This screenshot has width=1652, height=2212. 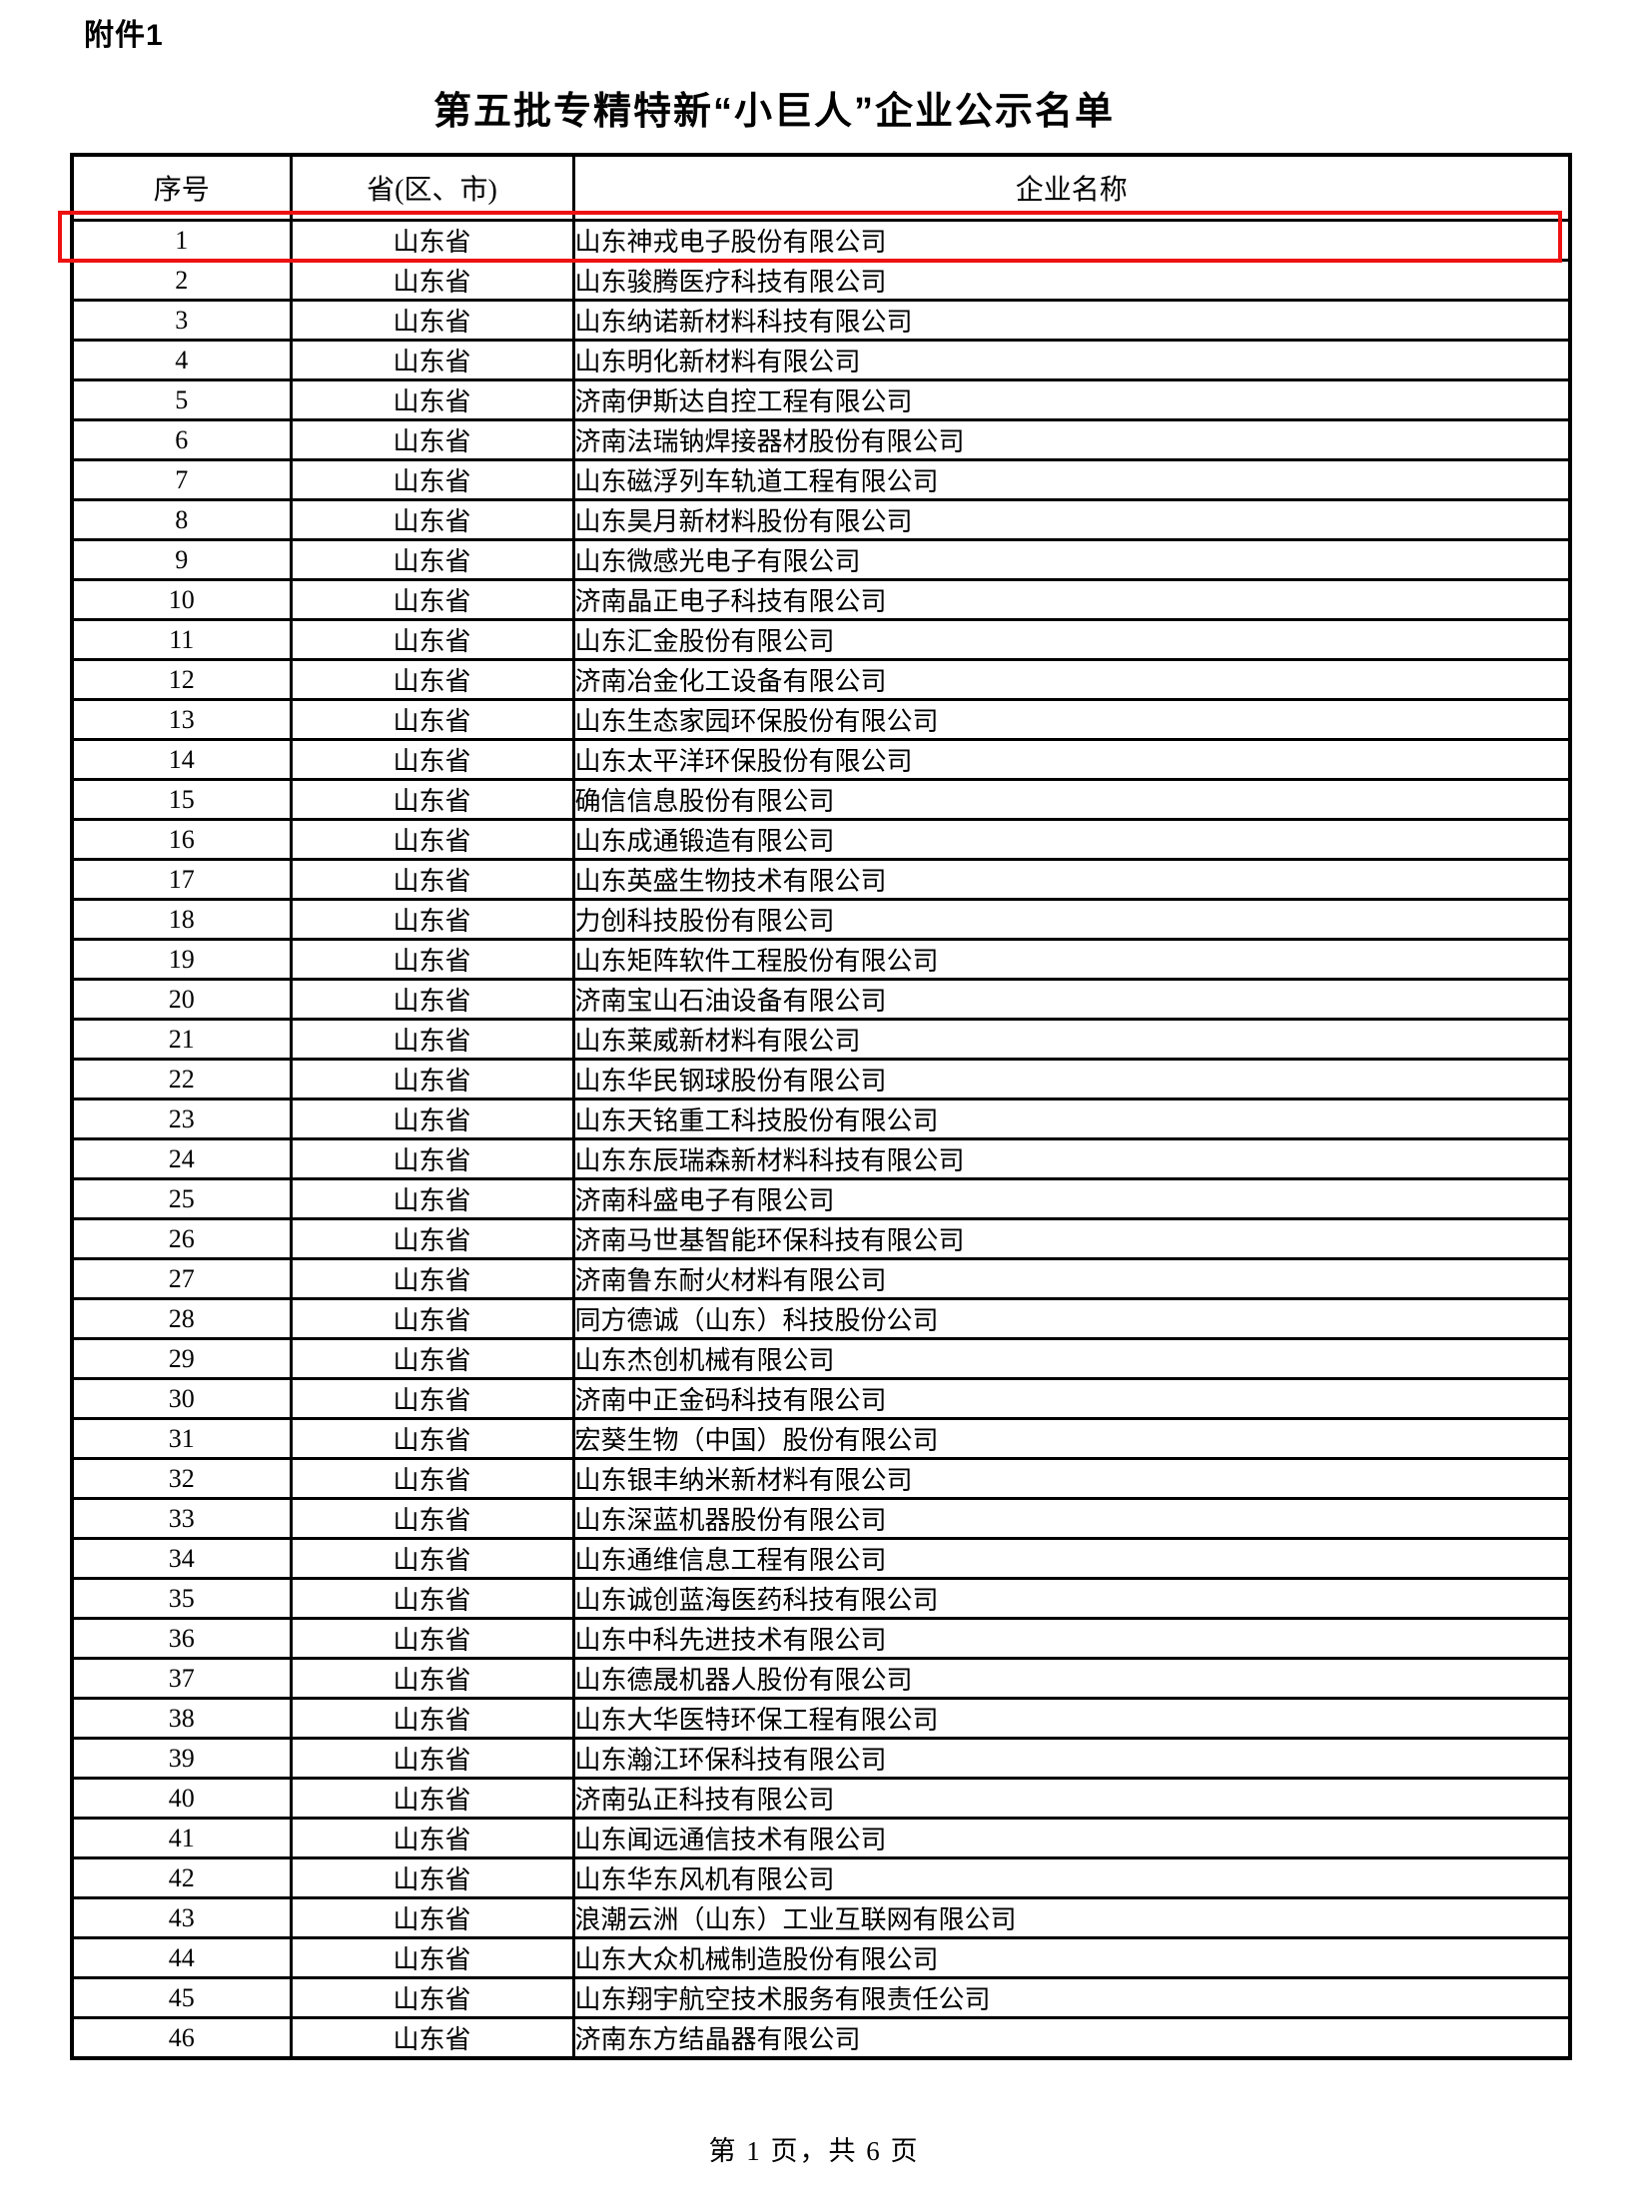 What do you see at coordinates (1071, 1718) in the screenshot?
I see `company-name-cell: 山东大华医特环保工程有限公司` at bounding box center [1071, 1718].